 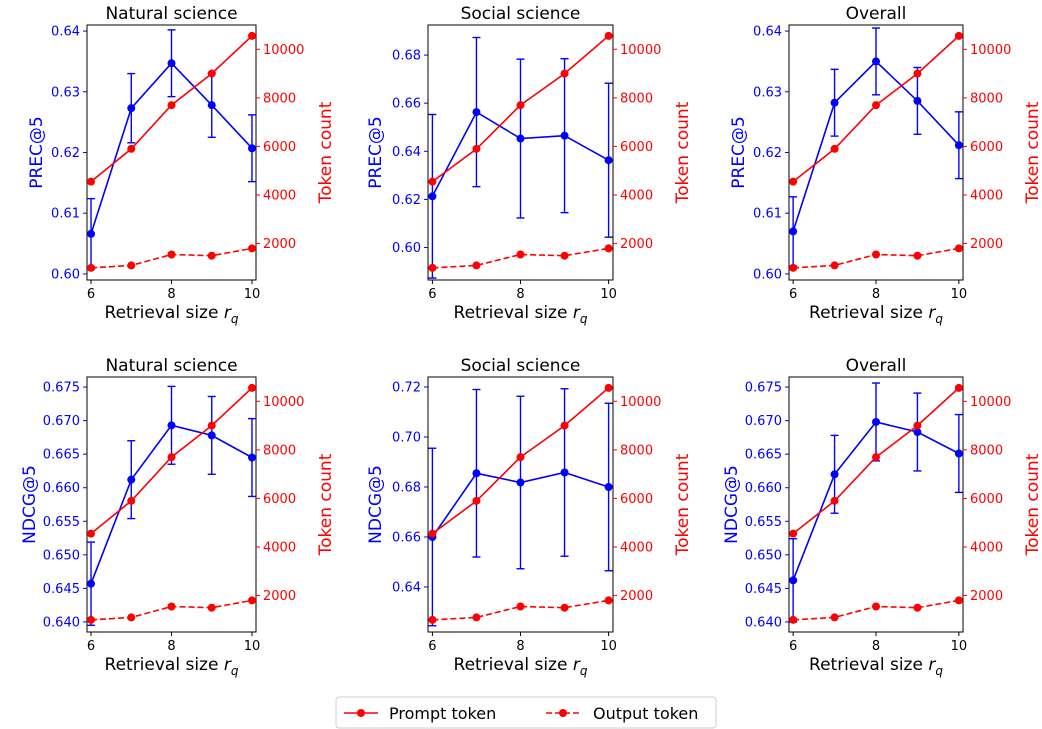 I want to click on left-tick-label: 0.60, so click(x=767, y=274).